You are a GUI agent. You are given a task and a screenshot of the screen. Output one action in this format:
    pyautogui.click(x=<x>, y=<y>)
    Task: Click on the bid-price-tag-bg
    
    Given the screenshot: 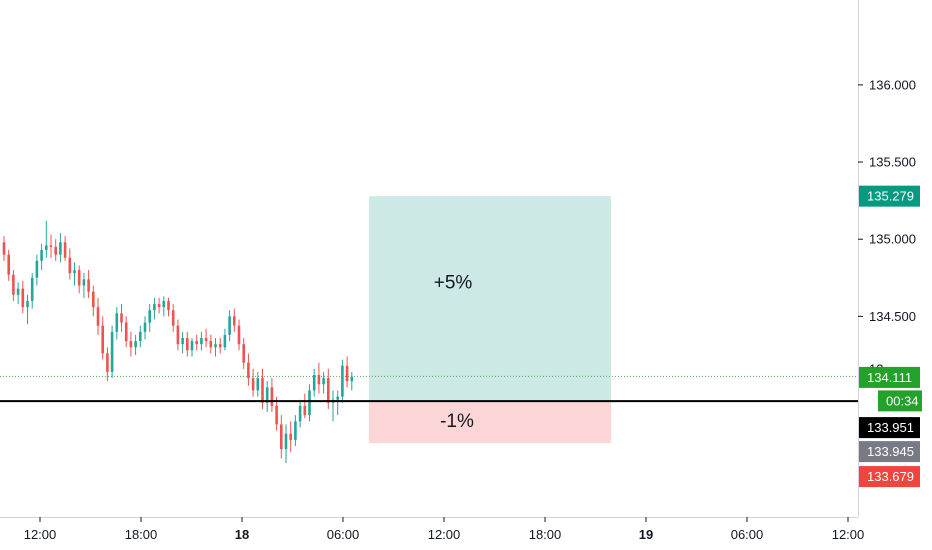 What is the action you would take?
    pyautogui.click(x=889, y=452)
    